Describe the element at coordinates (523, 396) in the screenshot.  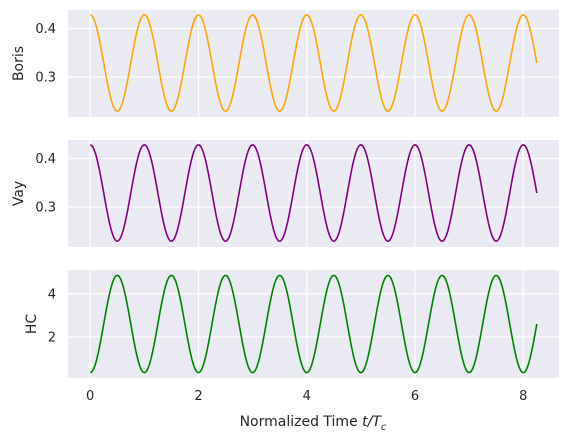
I see `xtick-label-4: 8` at that location.